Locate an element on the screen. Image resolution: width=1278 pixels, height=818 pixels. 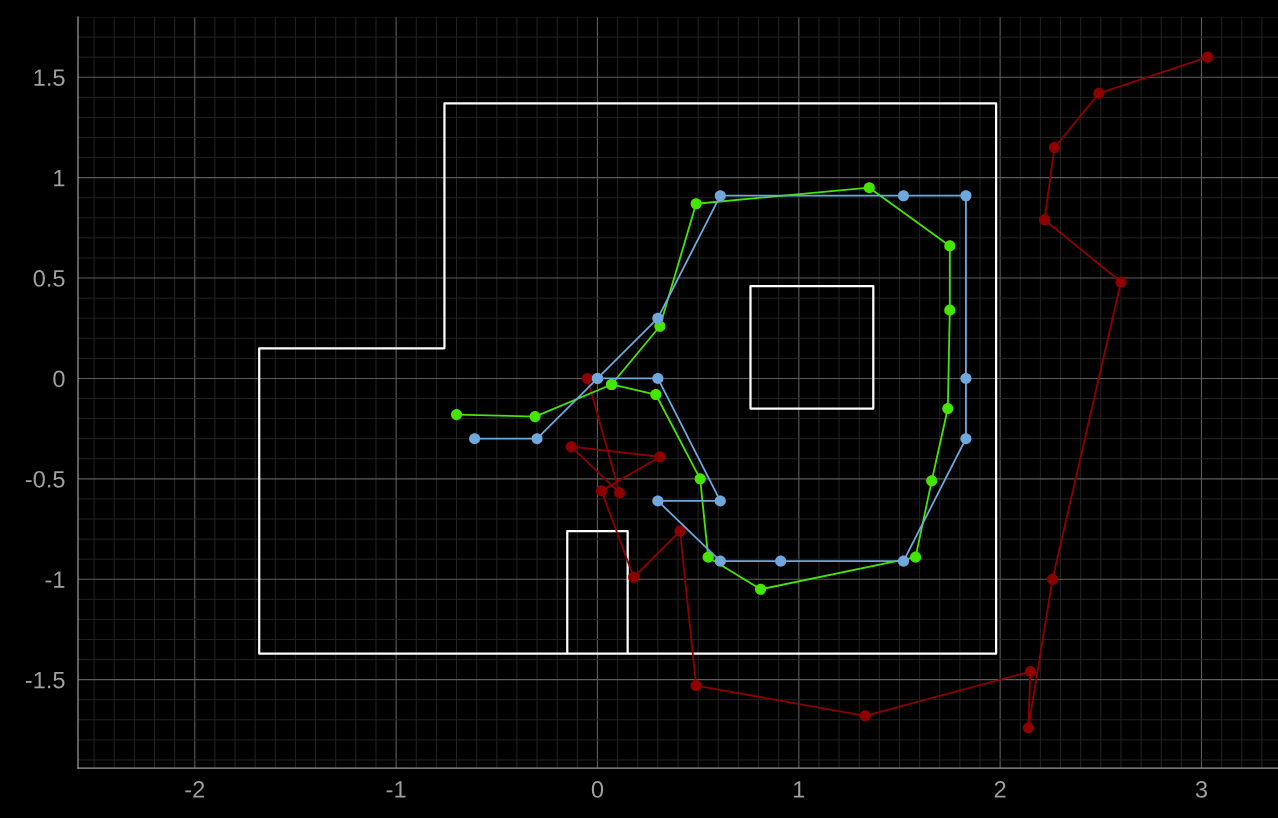
y-tick-label: -1.5 is located at coordinates (45, 680).